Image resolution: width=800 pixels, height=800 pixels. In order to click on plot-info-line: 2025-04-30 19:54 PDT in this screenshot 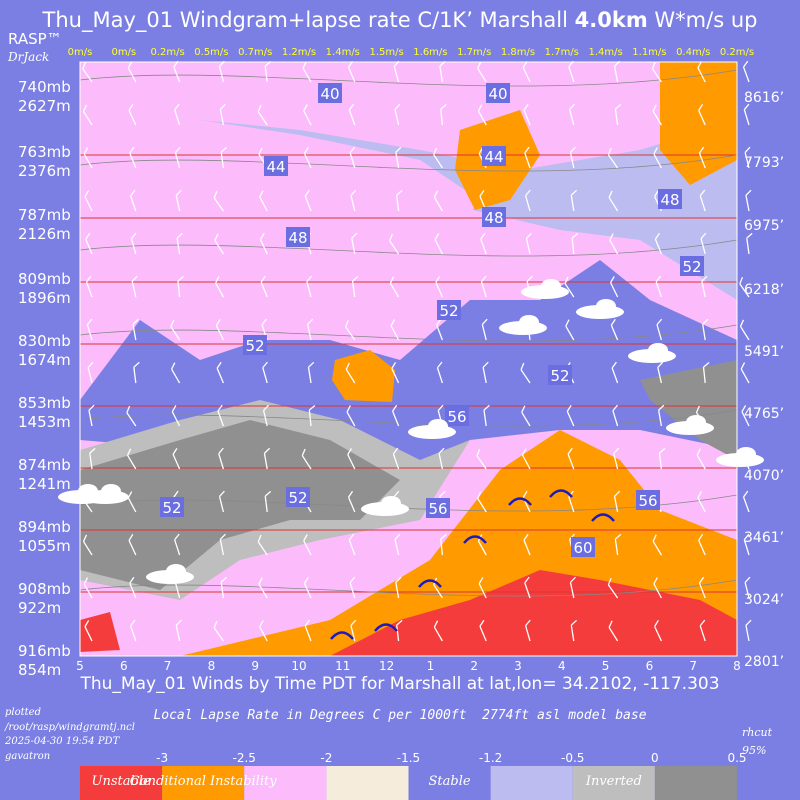, I will do `click(62, 741)`.